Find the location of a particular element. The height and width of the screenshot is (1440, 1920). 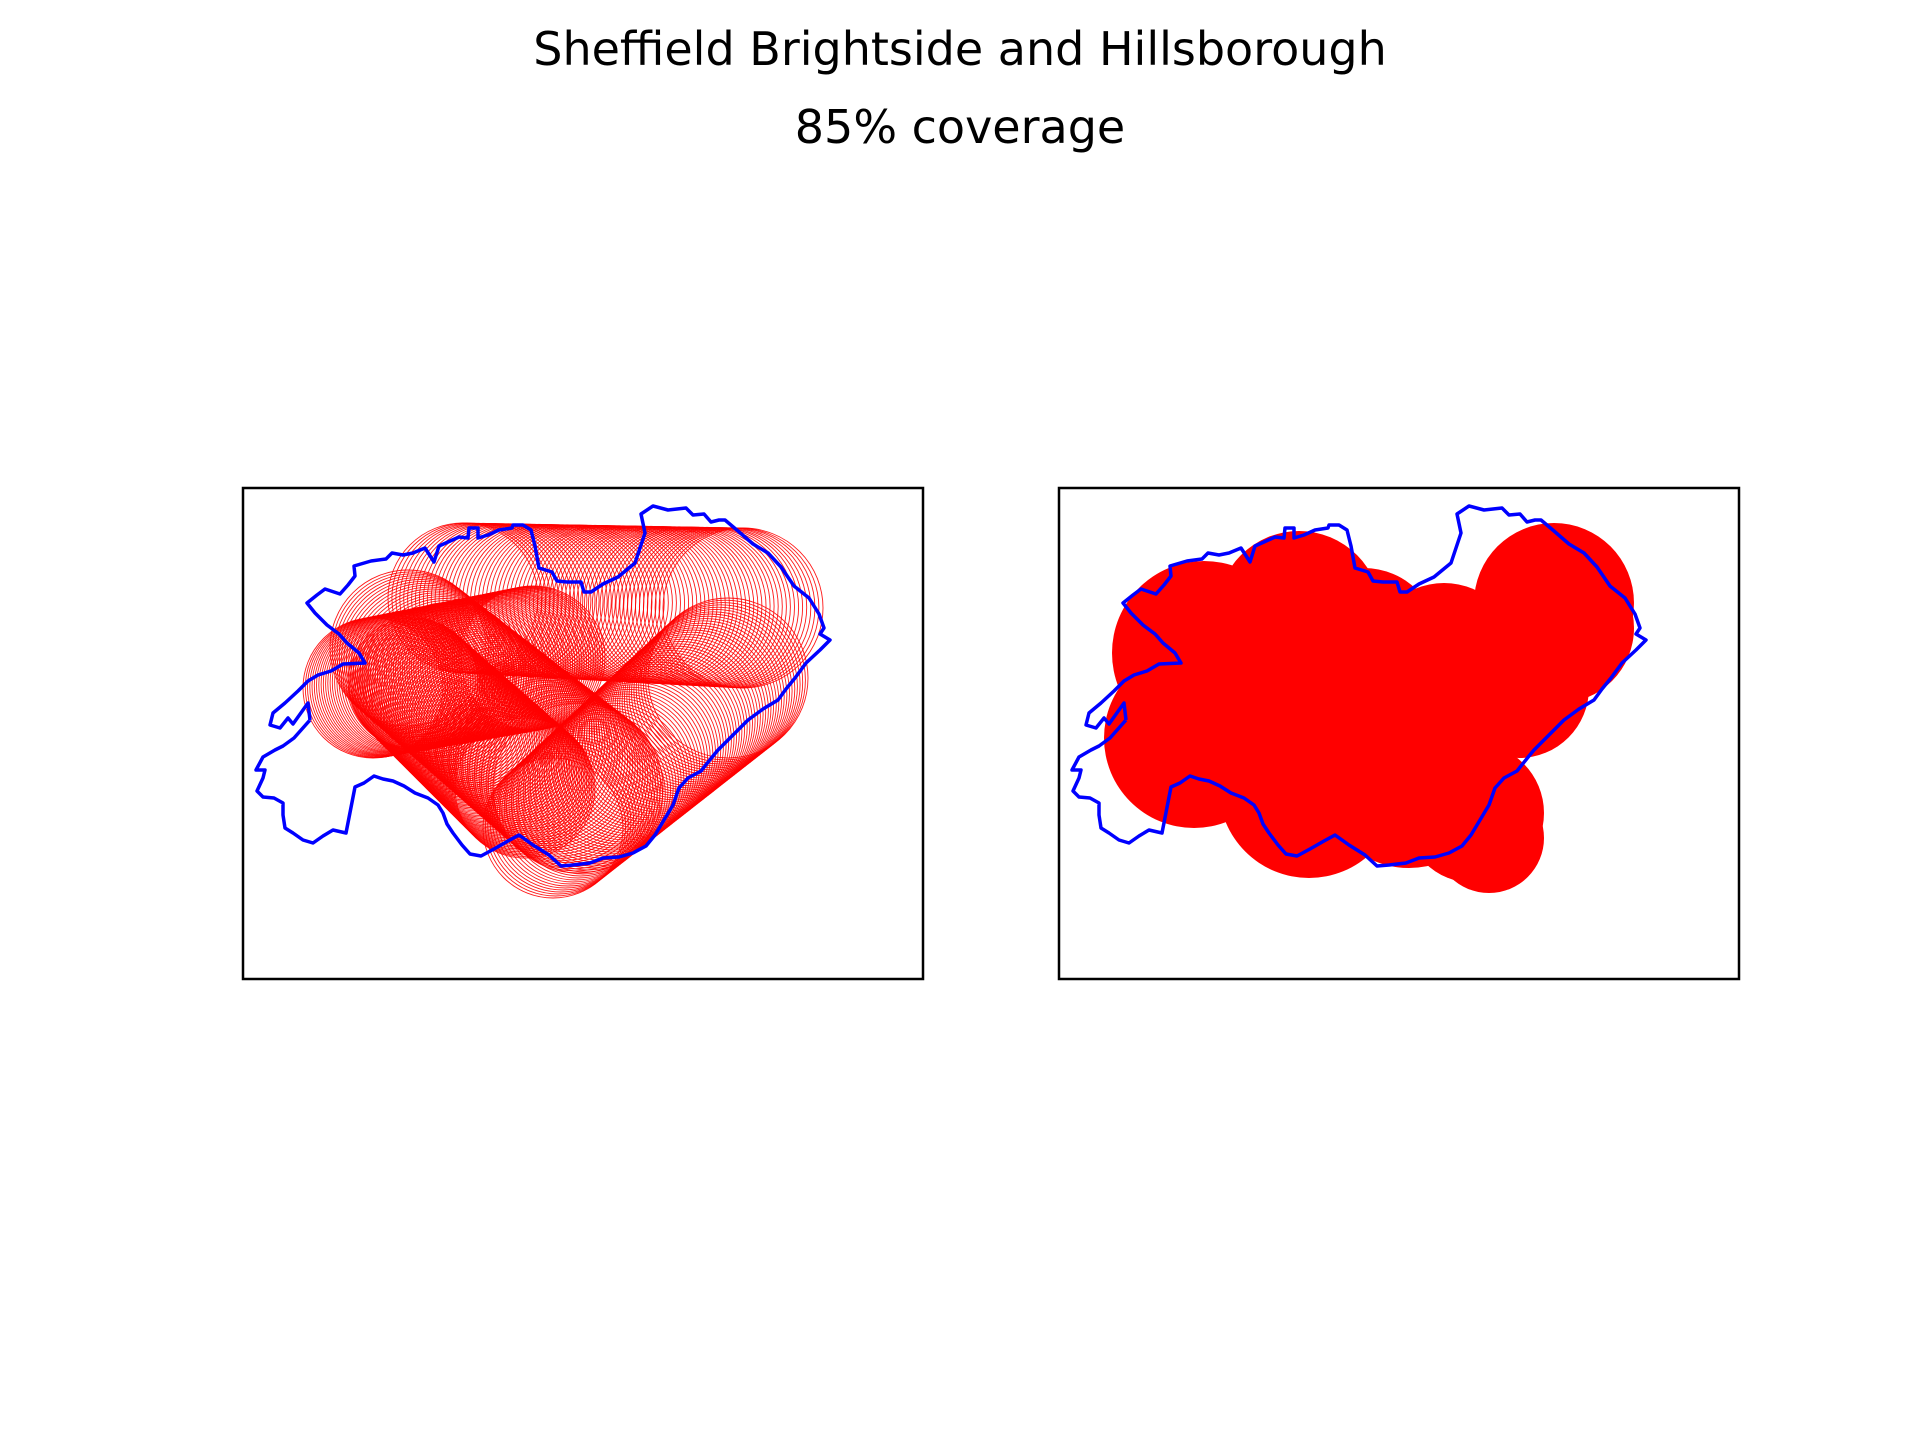

left-map-panel is located at coordinates (583, 733).